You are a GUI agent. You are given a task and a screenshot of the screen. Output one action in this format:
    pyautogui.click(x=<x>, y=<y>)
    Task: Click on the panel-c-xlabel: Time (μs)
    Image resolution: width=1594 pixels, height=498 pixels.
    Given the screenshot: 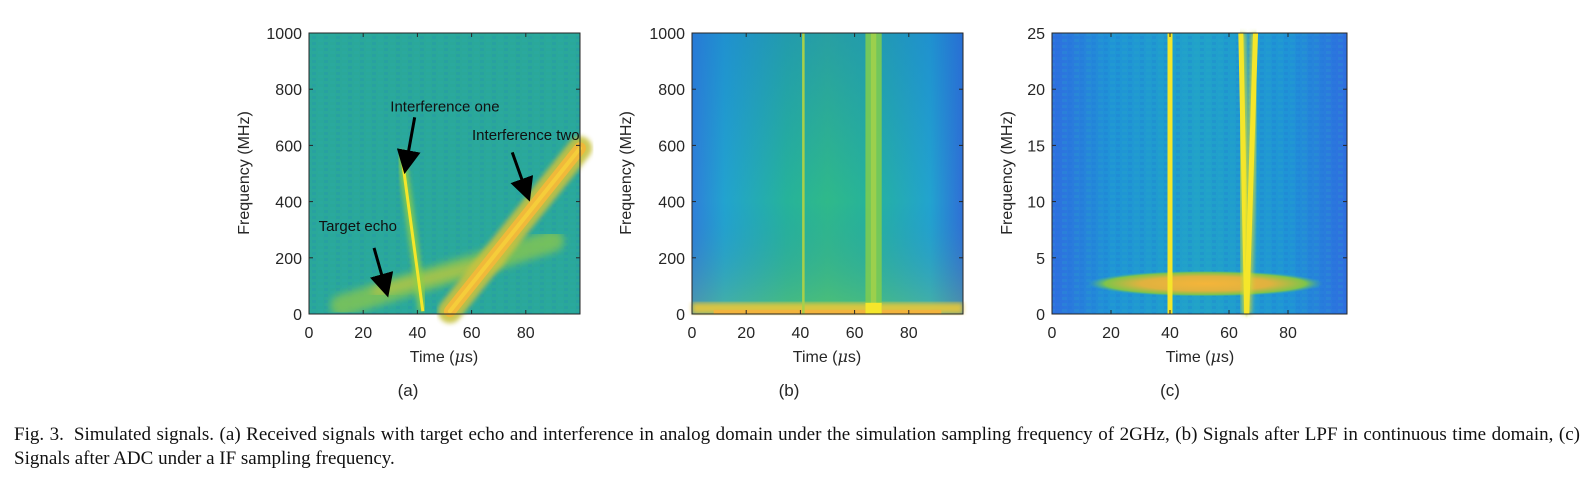 What is the action you would take?
    pyautogui.click(x=1200, y=356)
    